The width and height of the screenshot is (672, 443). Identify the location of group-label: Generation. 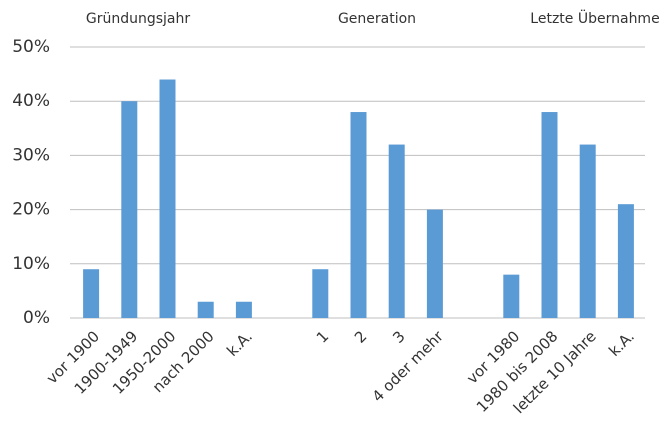
(377, 19).